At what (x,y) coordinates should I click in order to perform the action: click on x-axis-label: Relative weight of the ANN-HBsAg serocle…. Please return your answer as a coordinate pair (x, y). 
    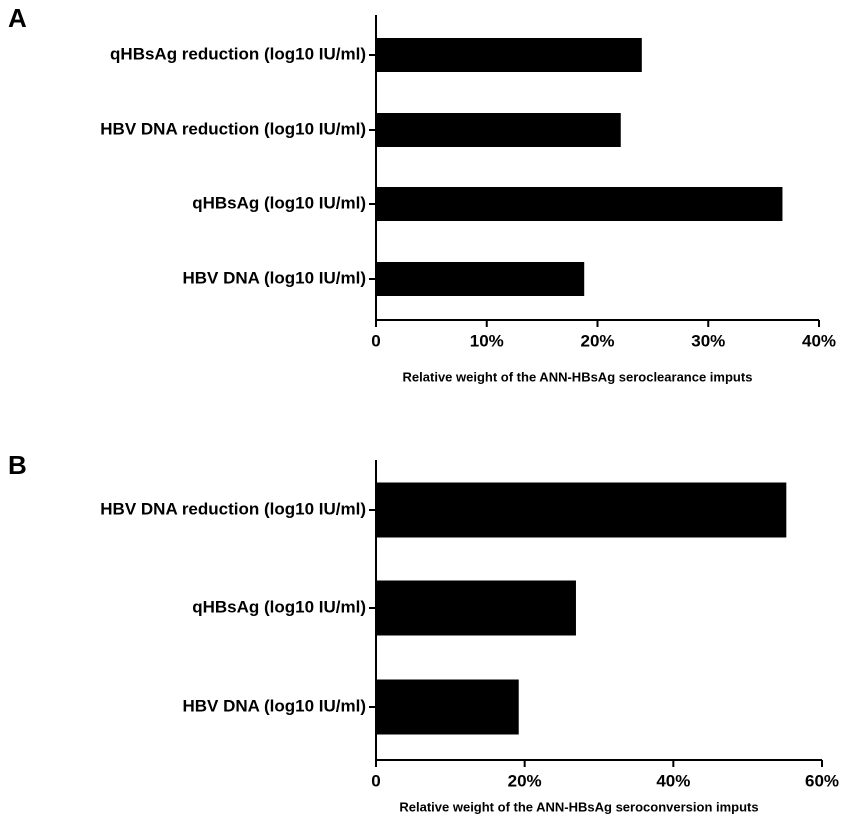
    Looking at the image, I should click on (578, 376).